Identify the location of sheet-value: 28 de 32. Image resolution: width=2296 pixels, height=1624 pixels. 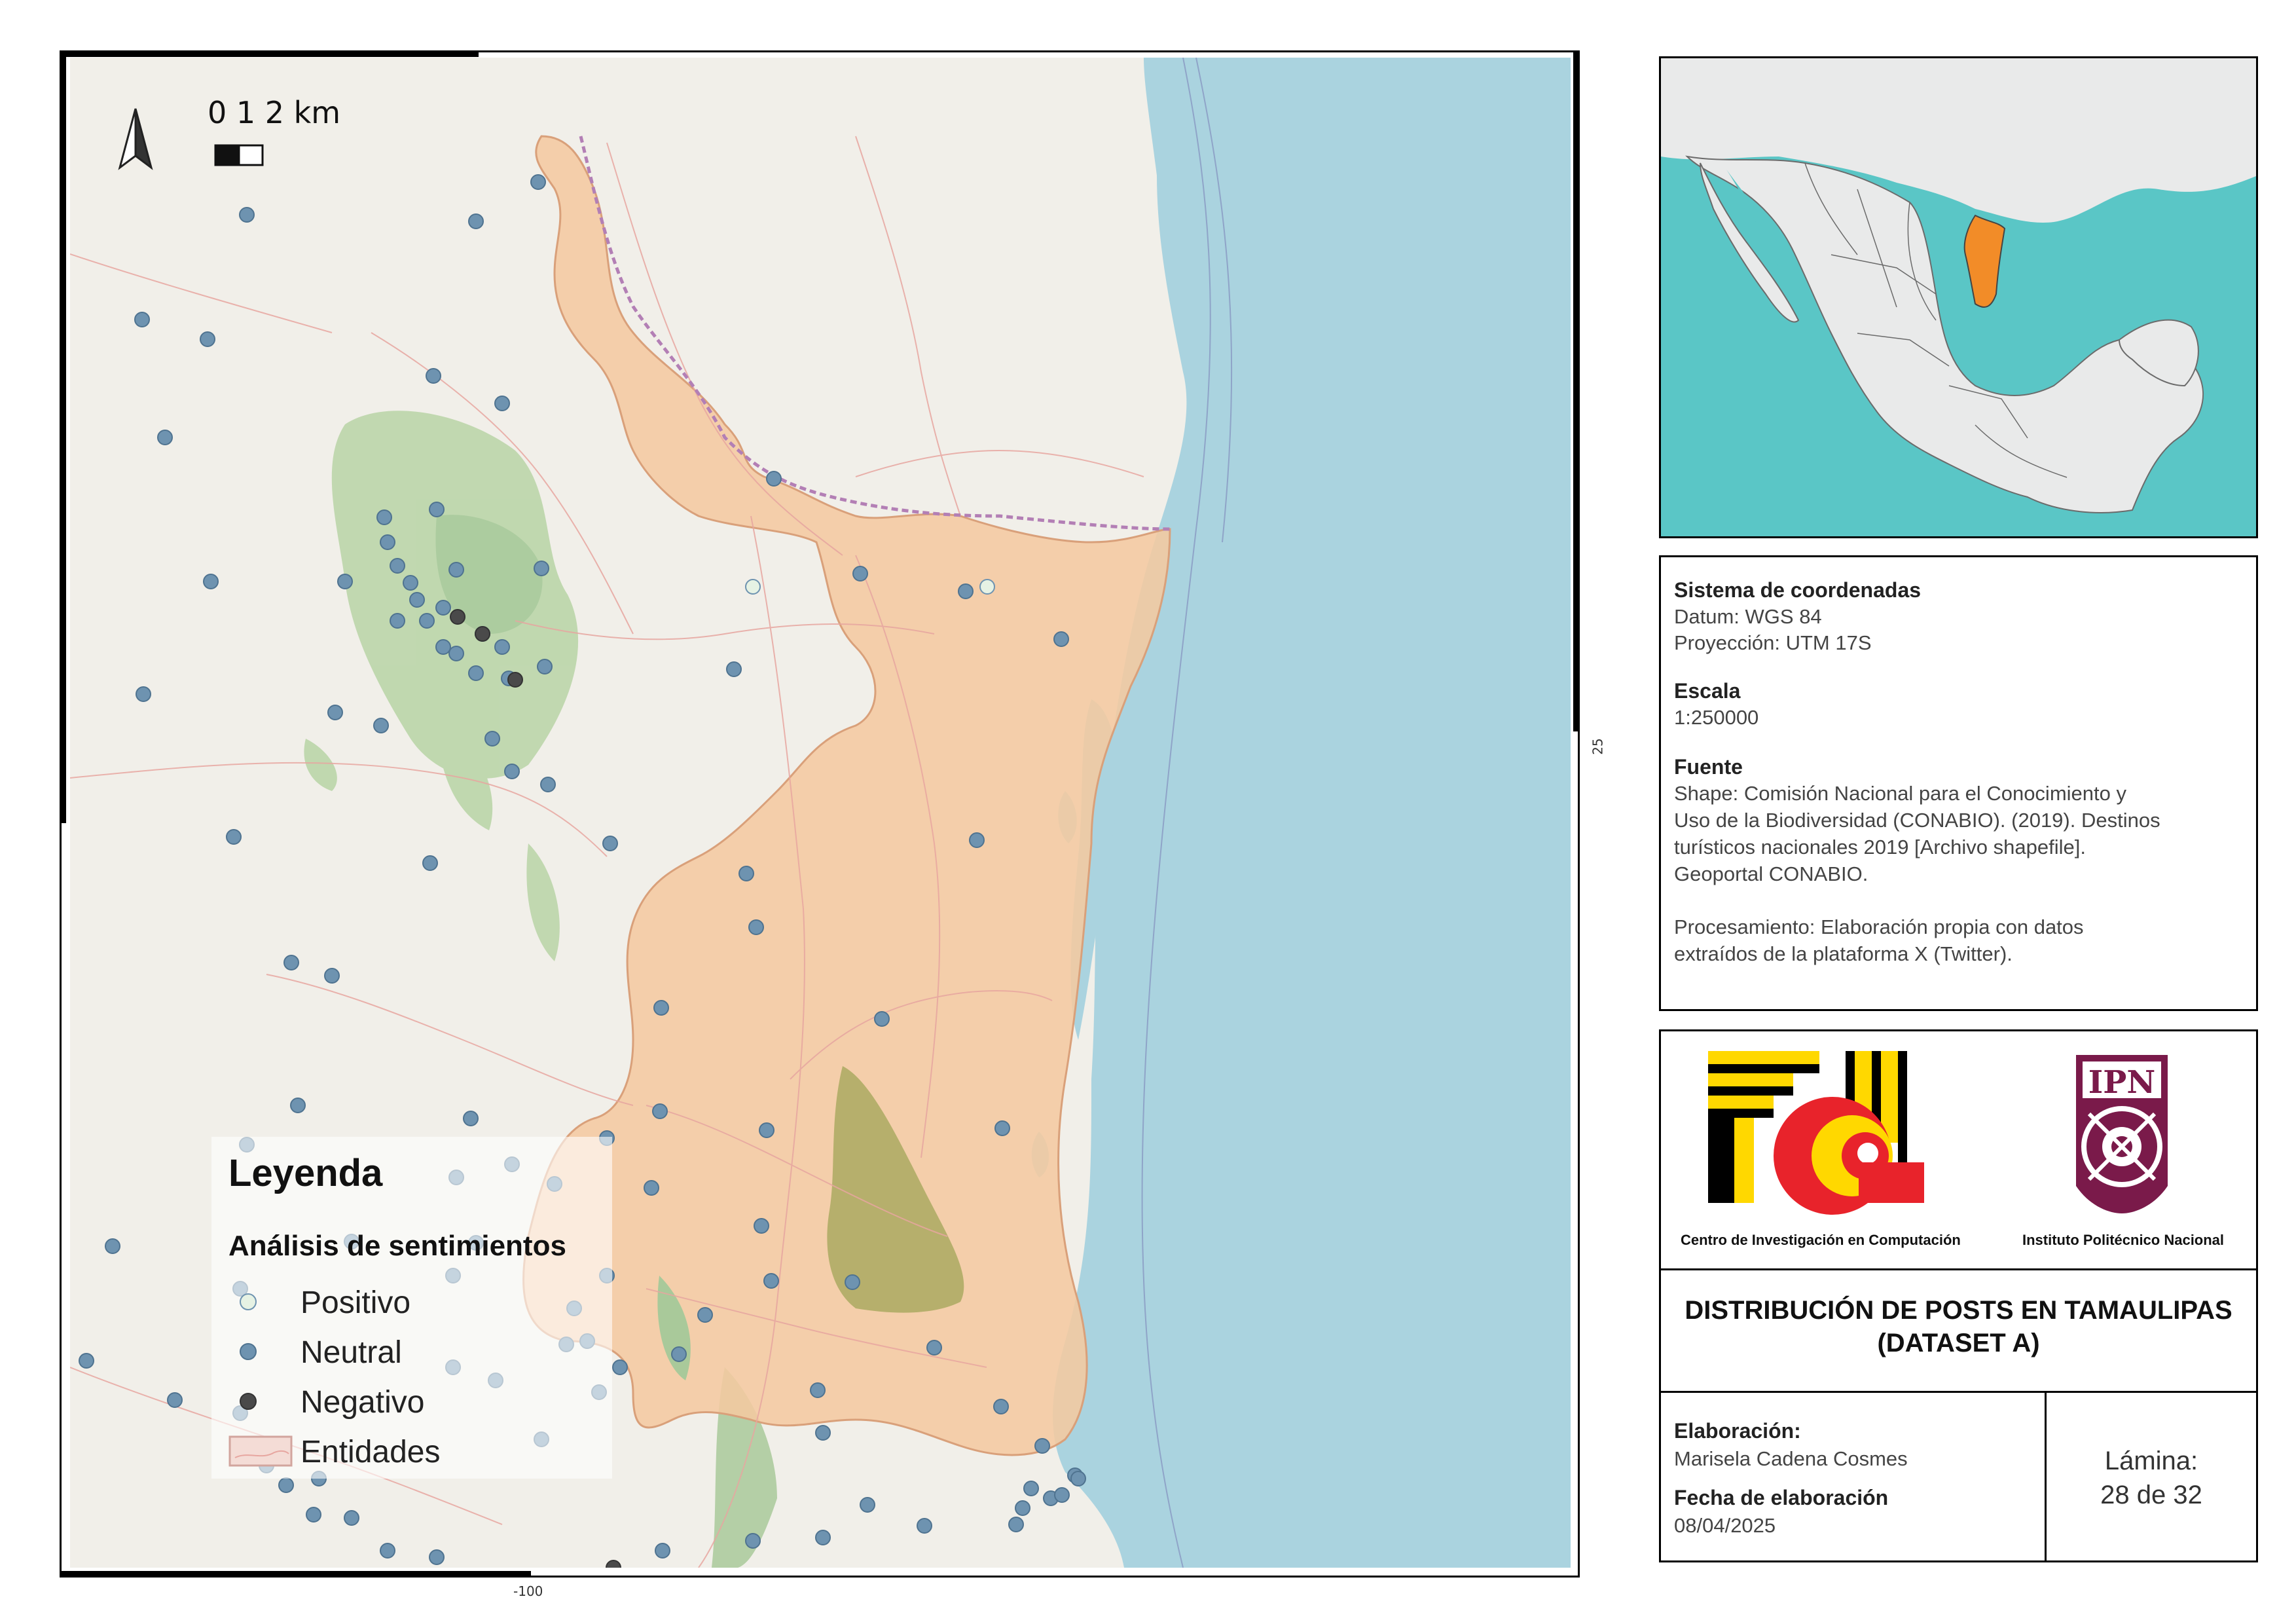
(2151, 1495).